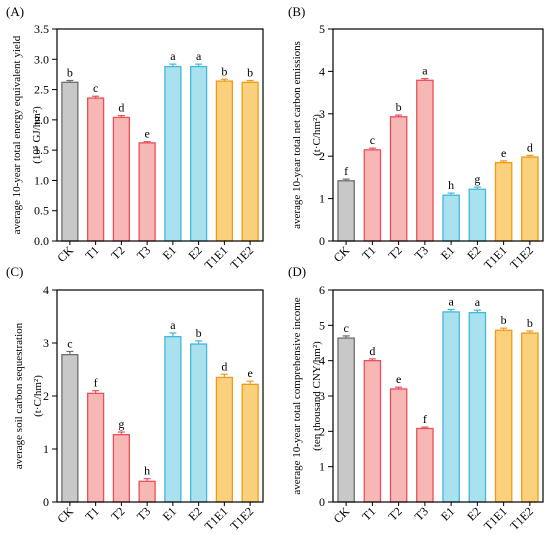  Describe the element at coordinates (41, 211) in the screenshot. I see `y-tick-label: 0.5` at that location.